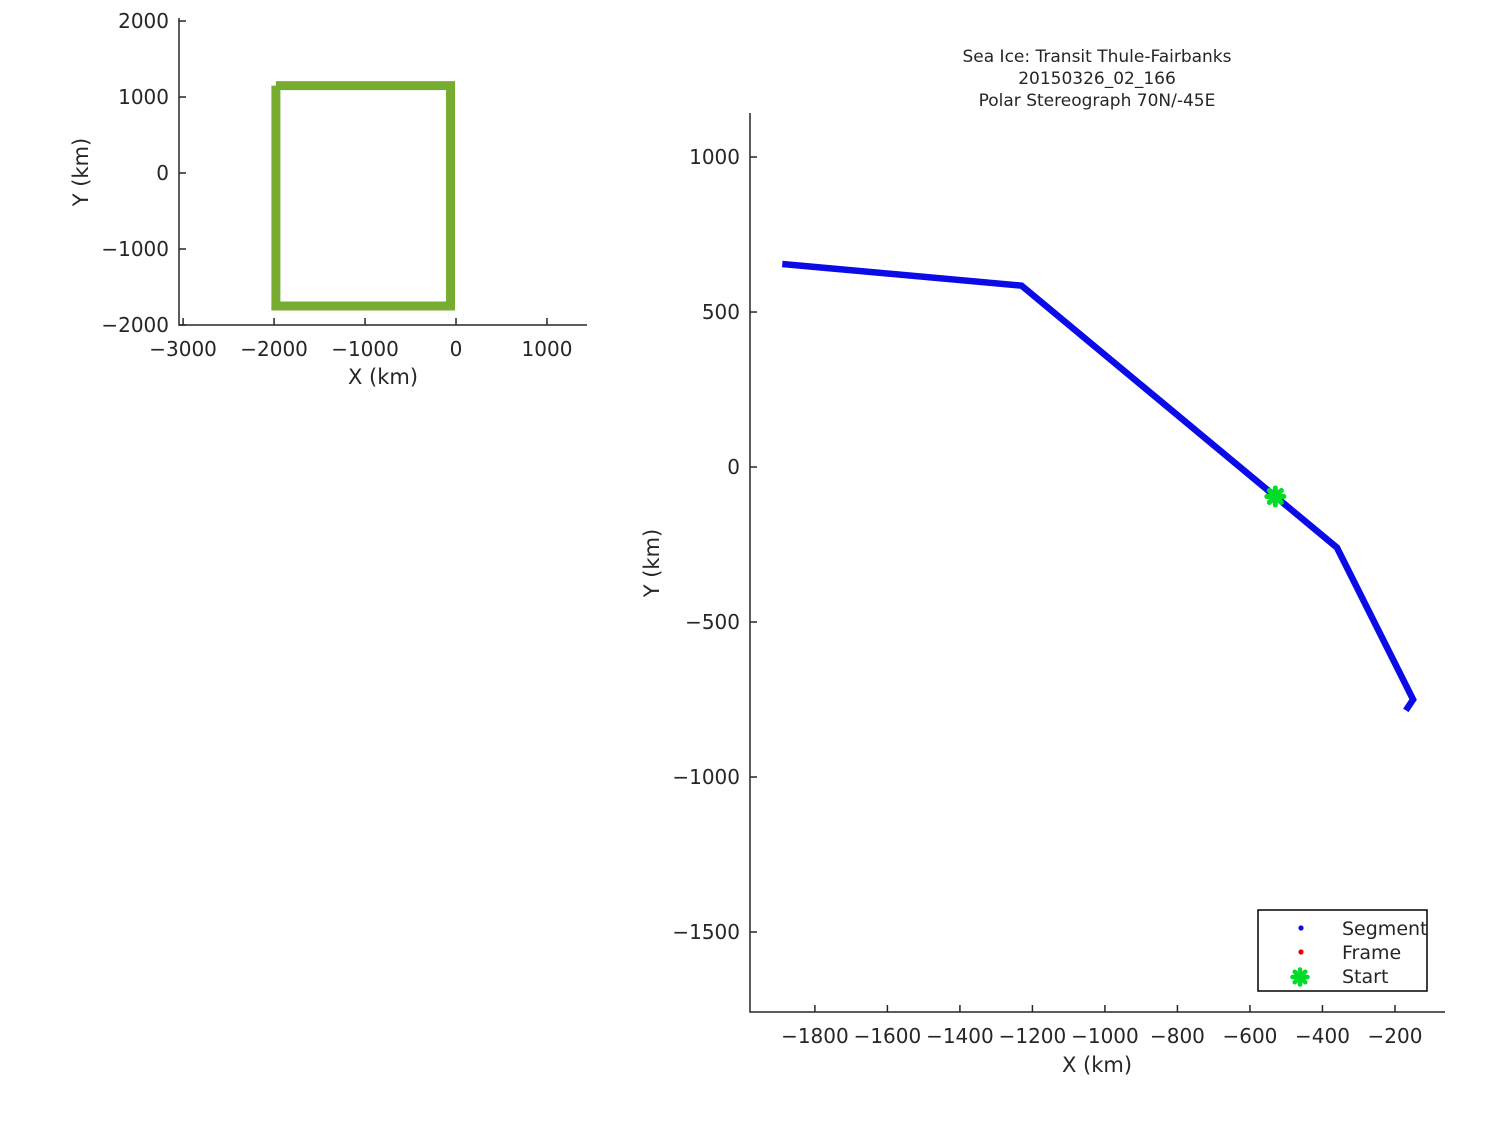 This screenshot has width=1500, height=1125. What do you see at coordinates (1249, 1036) in the screenshot?
I see `x-tick-label: −600` at bounding box center [1249, 1036].